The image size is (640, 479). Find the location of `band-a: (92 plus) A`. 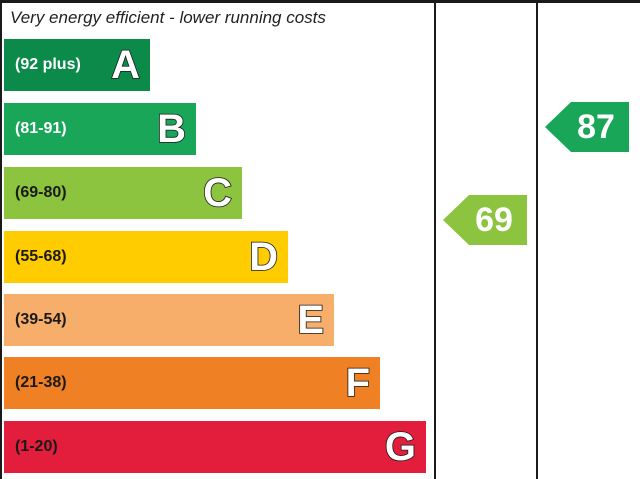

band-a: (92 plus) A is located at coordinates (77, 65).